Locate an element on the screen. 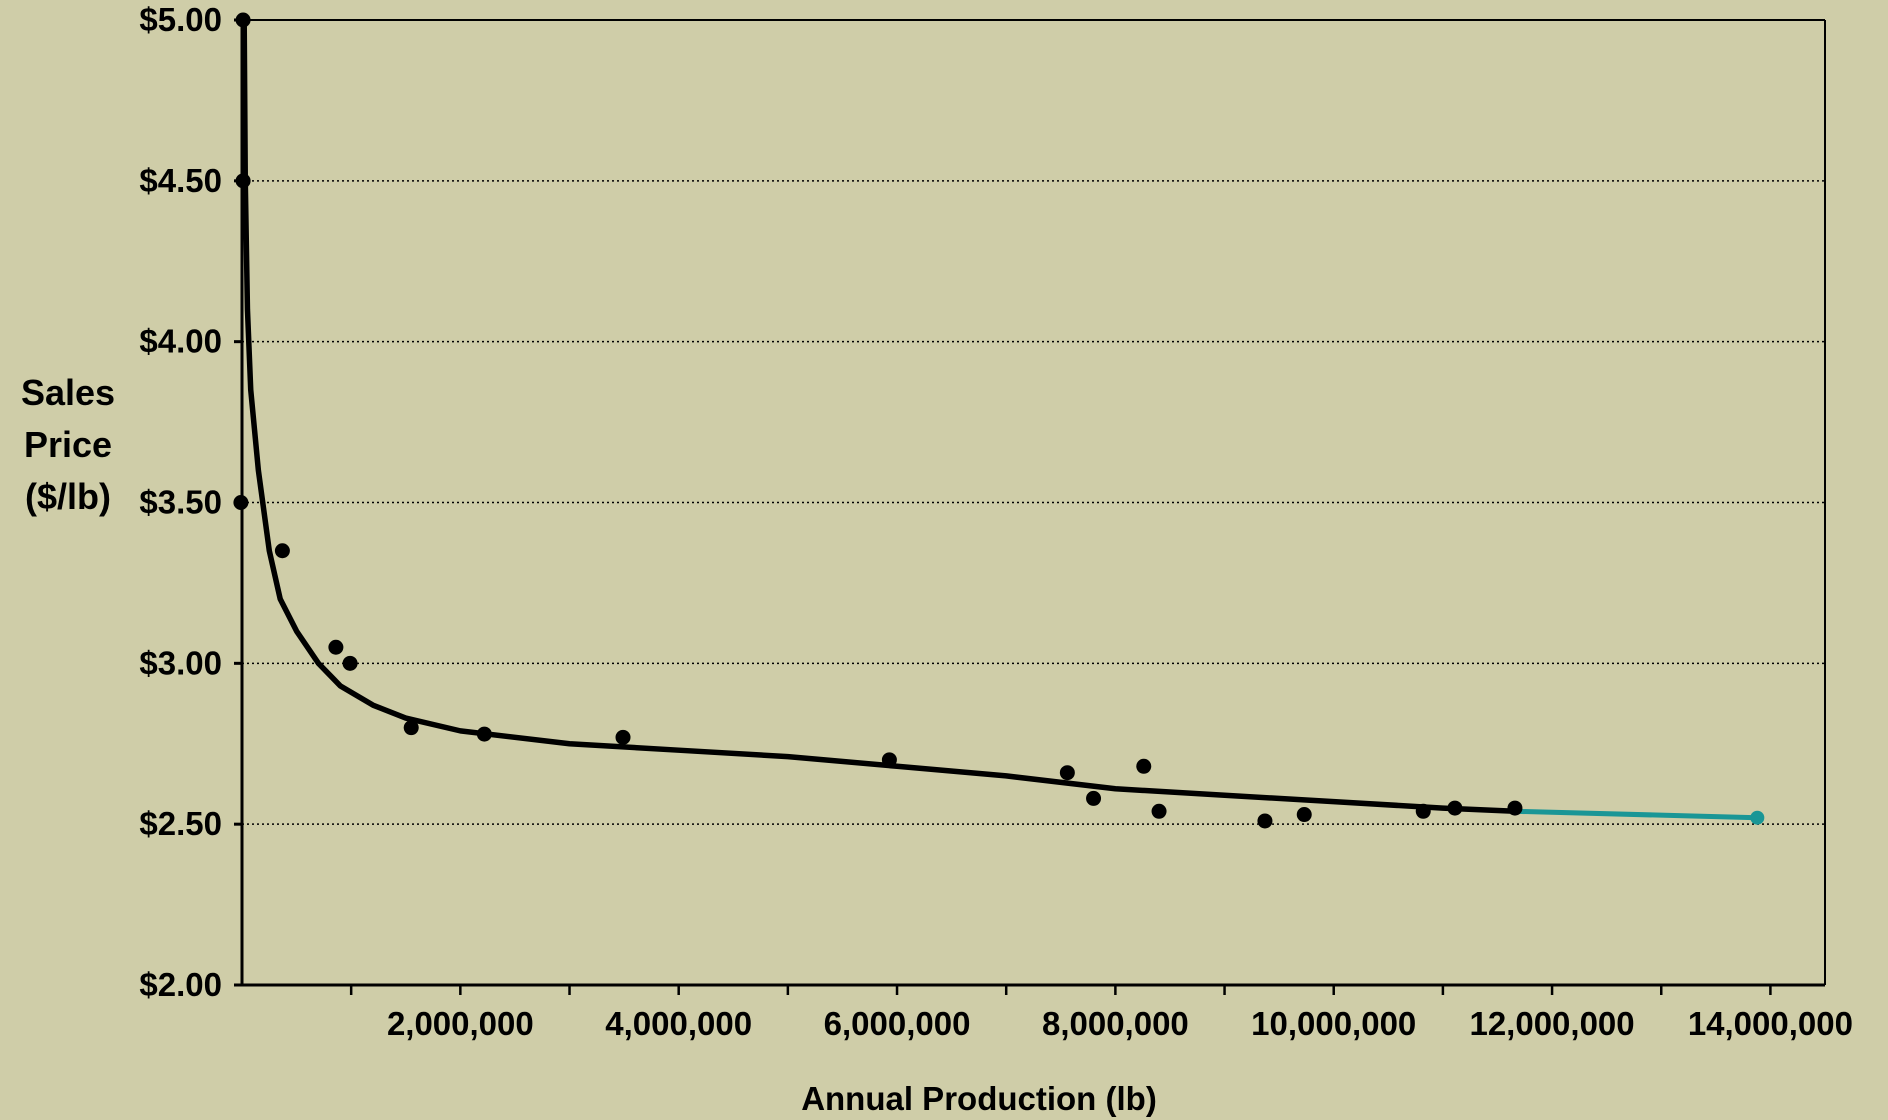  extension-end-point is located at coordinates (1757, 817).